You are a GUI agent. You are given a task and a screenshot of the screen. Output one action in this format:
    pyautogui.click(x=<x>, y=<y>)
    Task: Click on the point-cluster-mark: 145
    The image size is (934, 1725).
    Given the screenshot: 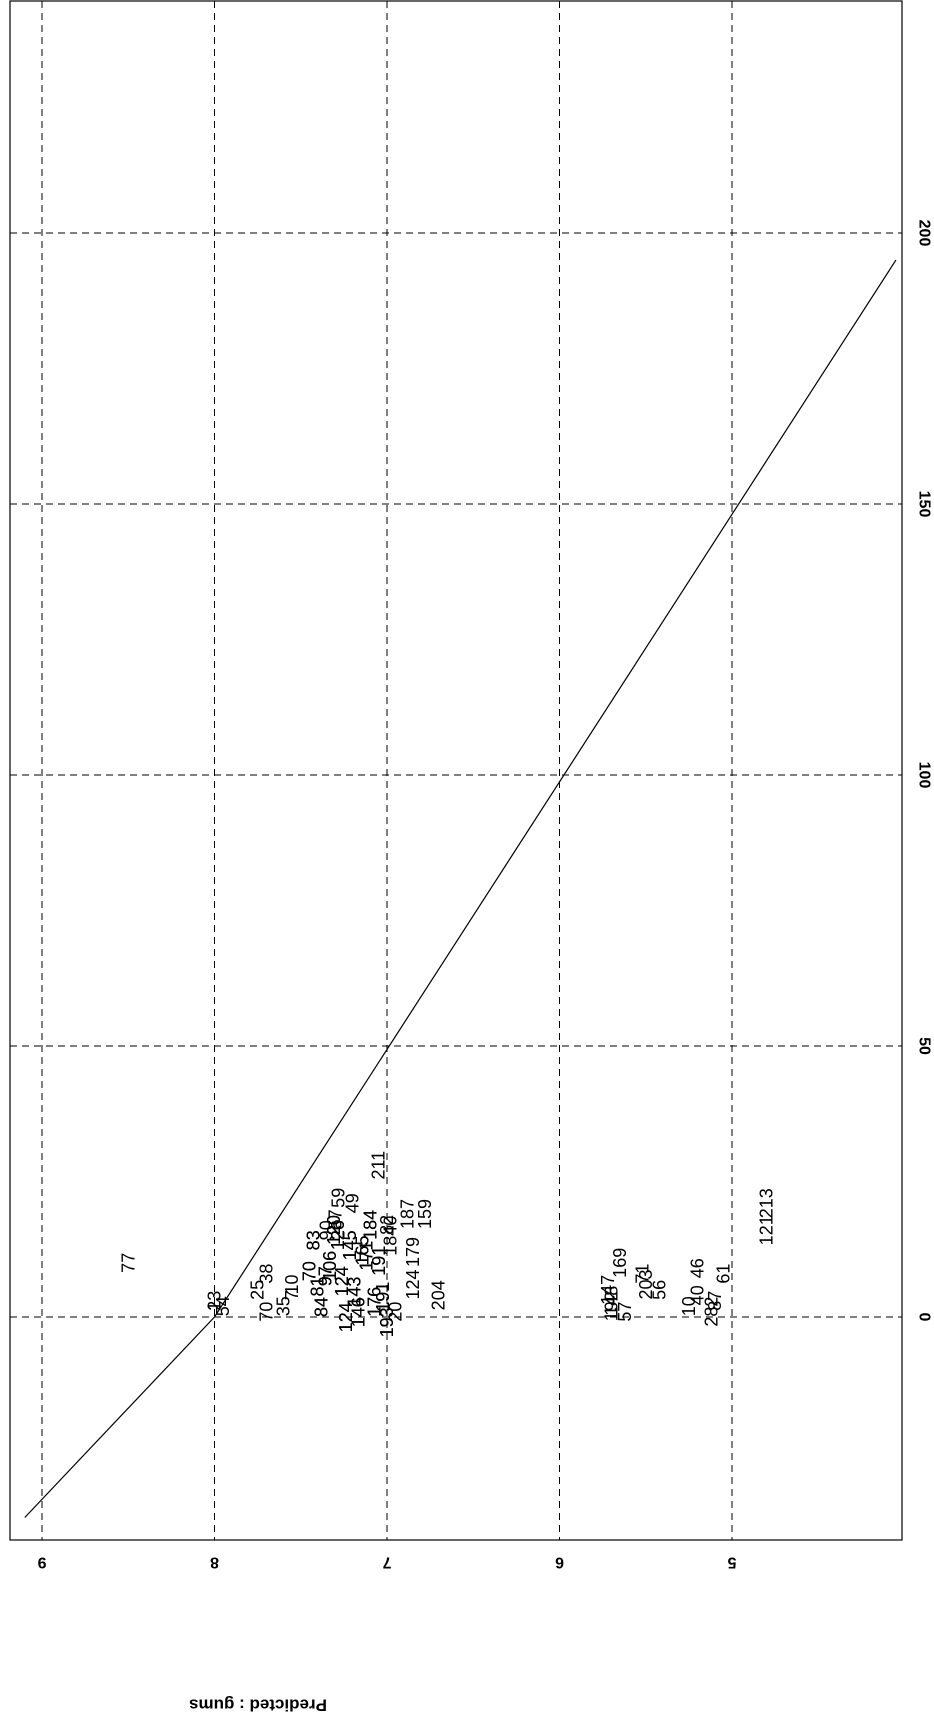 What is the action you would take?
    pyautogui.click(x=350, y=1245)
    